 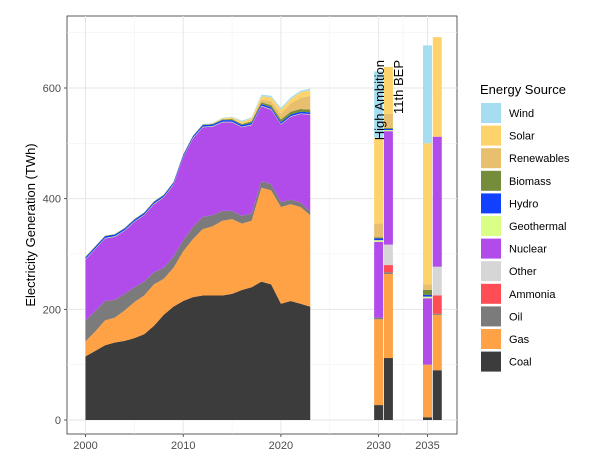 What do you see at coordinates (281, 446) in the screenshot?
I see `x-tick-label: 2020` at bounding box center [281, 446].